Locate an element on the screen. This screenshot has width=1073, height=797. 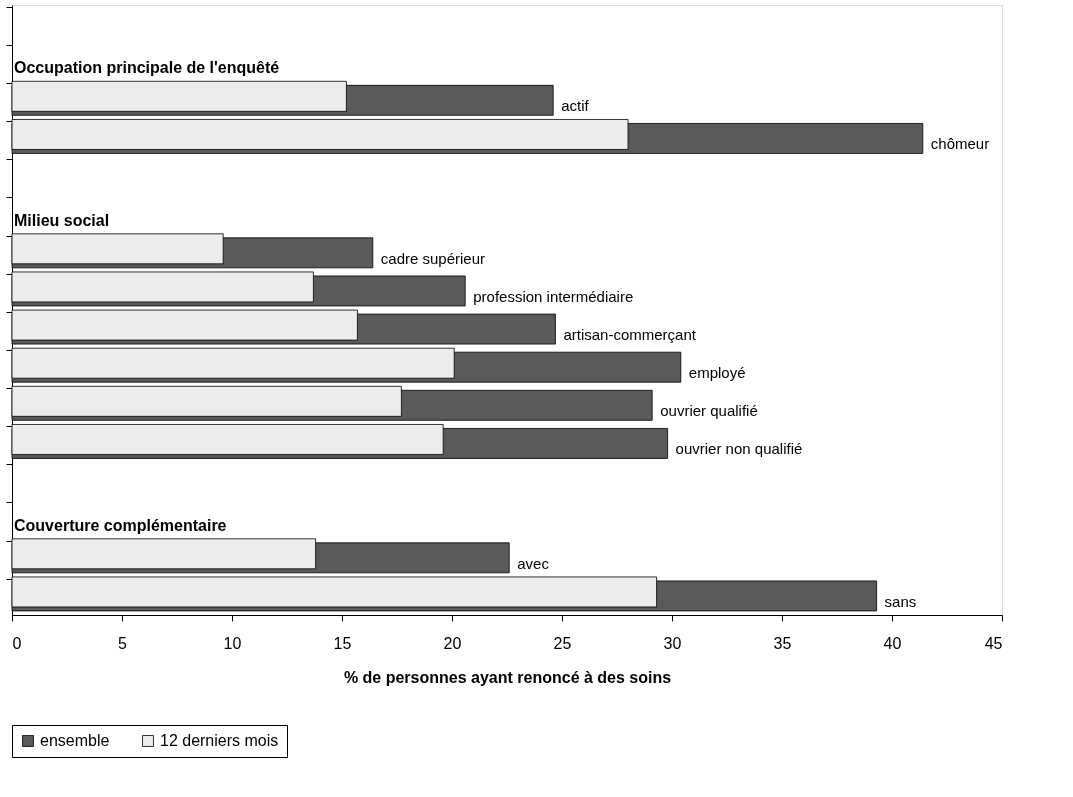
y-tick-label: profession intermédiaire is located at coordinates (553, 296).